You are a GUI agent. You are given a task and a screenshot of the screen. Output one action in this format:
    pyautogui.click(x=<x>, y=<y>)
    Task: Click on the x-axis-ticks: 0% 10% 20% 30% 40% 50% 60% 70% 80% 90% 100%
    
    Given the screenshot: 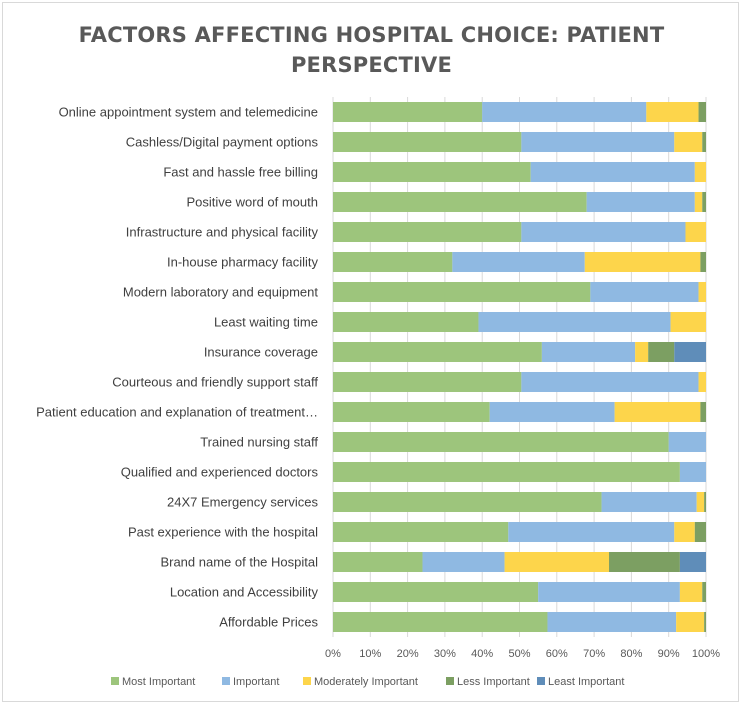 What is the action you would take?
    pyautogui.click(x=522, y=654)
    